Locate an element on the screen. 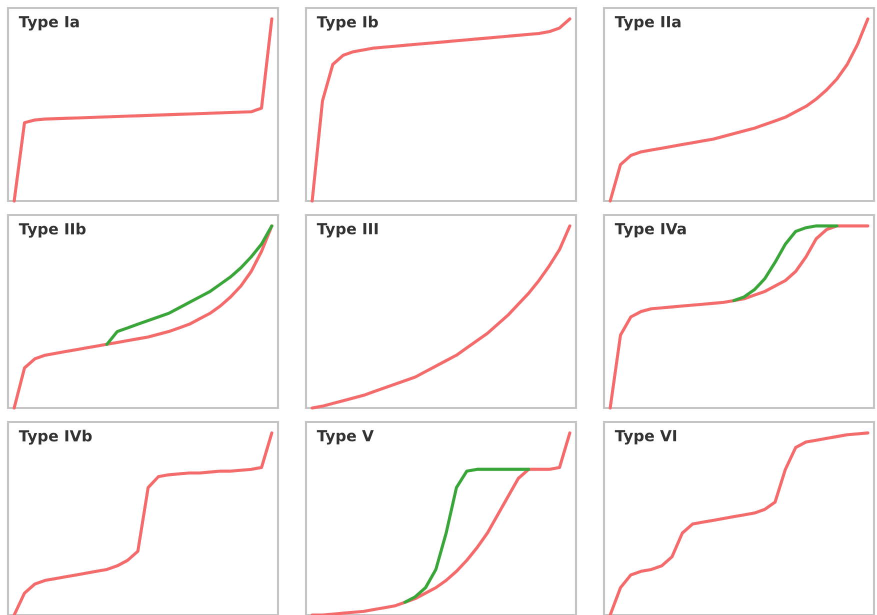 This screenshot has width=877, height=615. chart-title: Type VI is located at coordinates (645, 437).